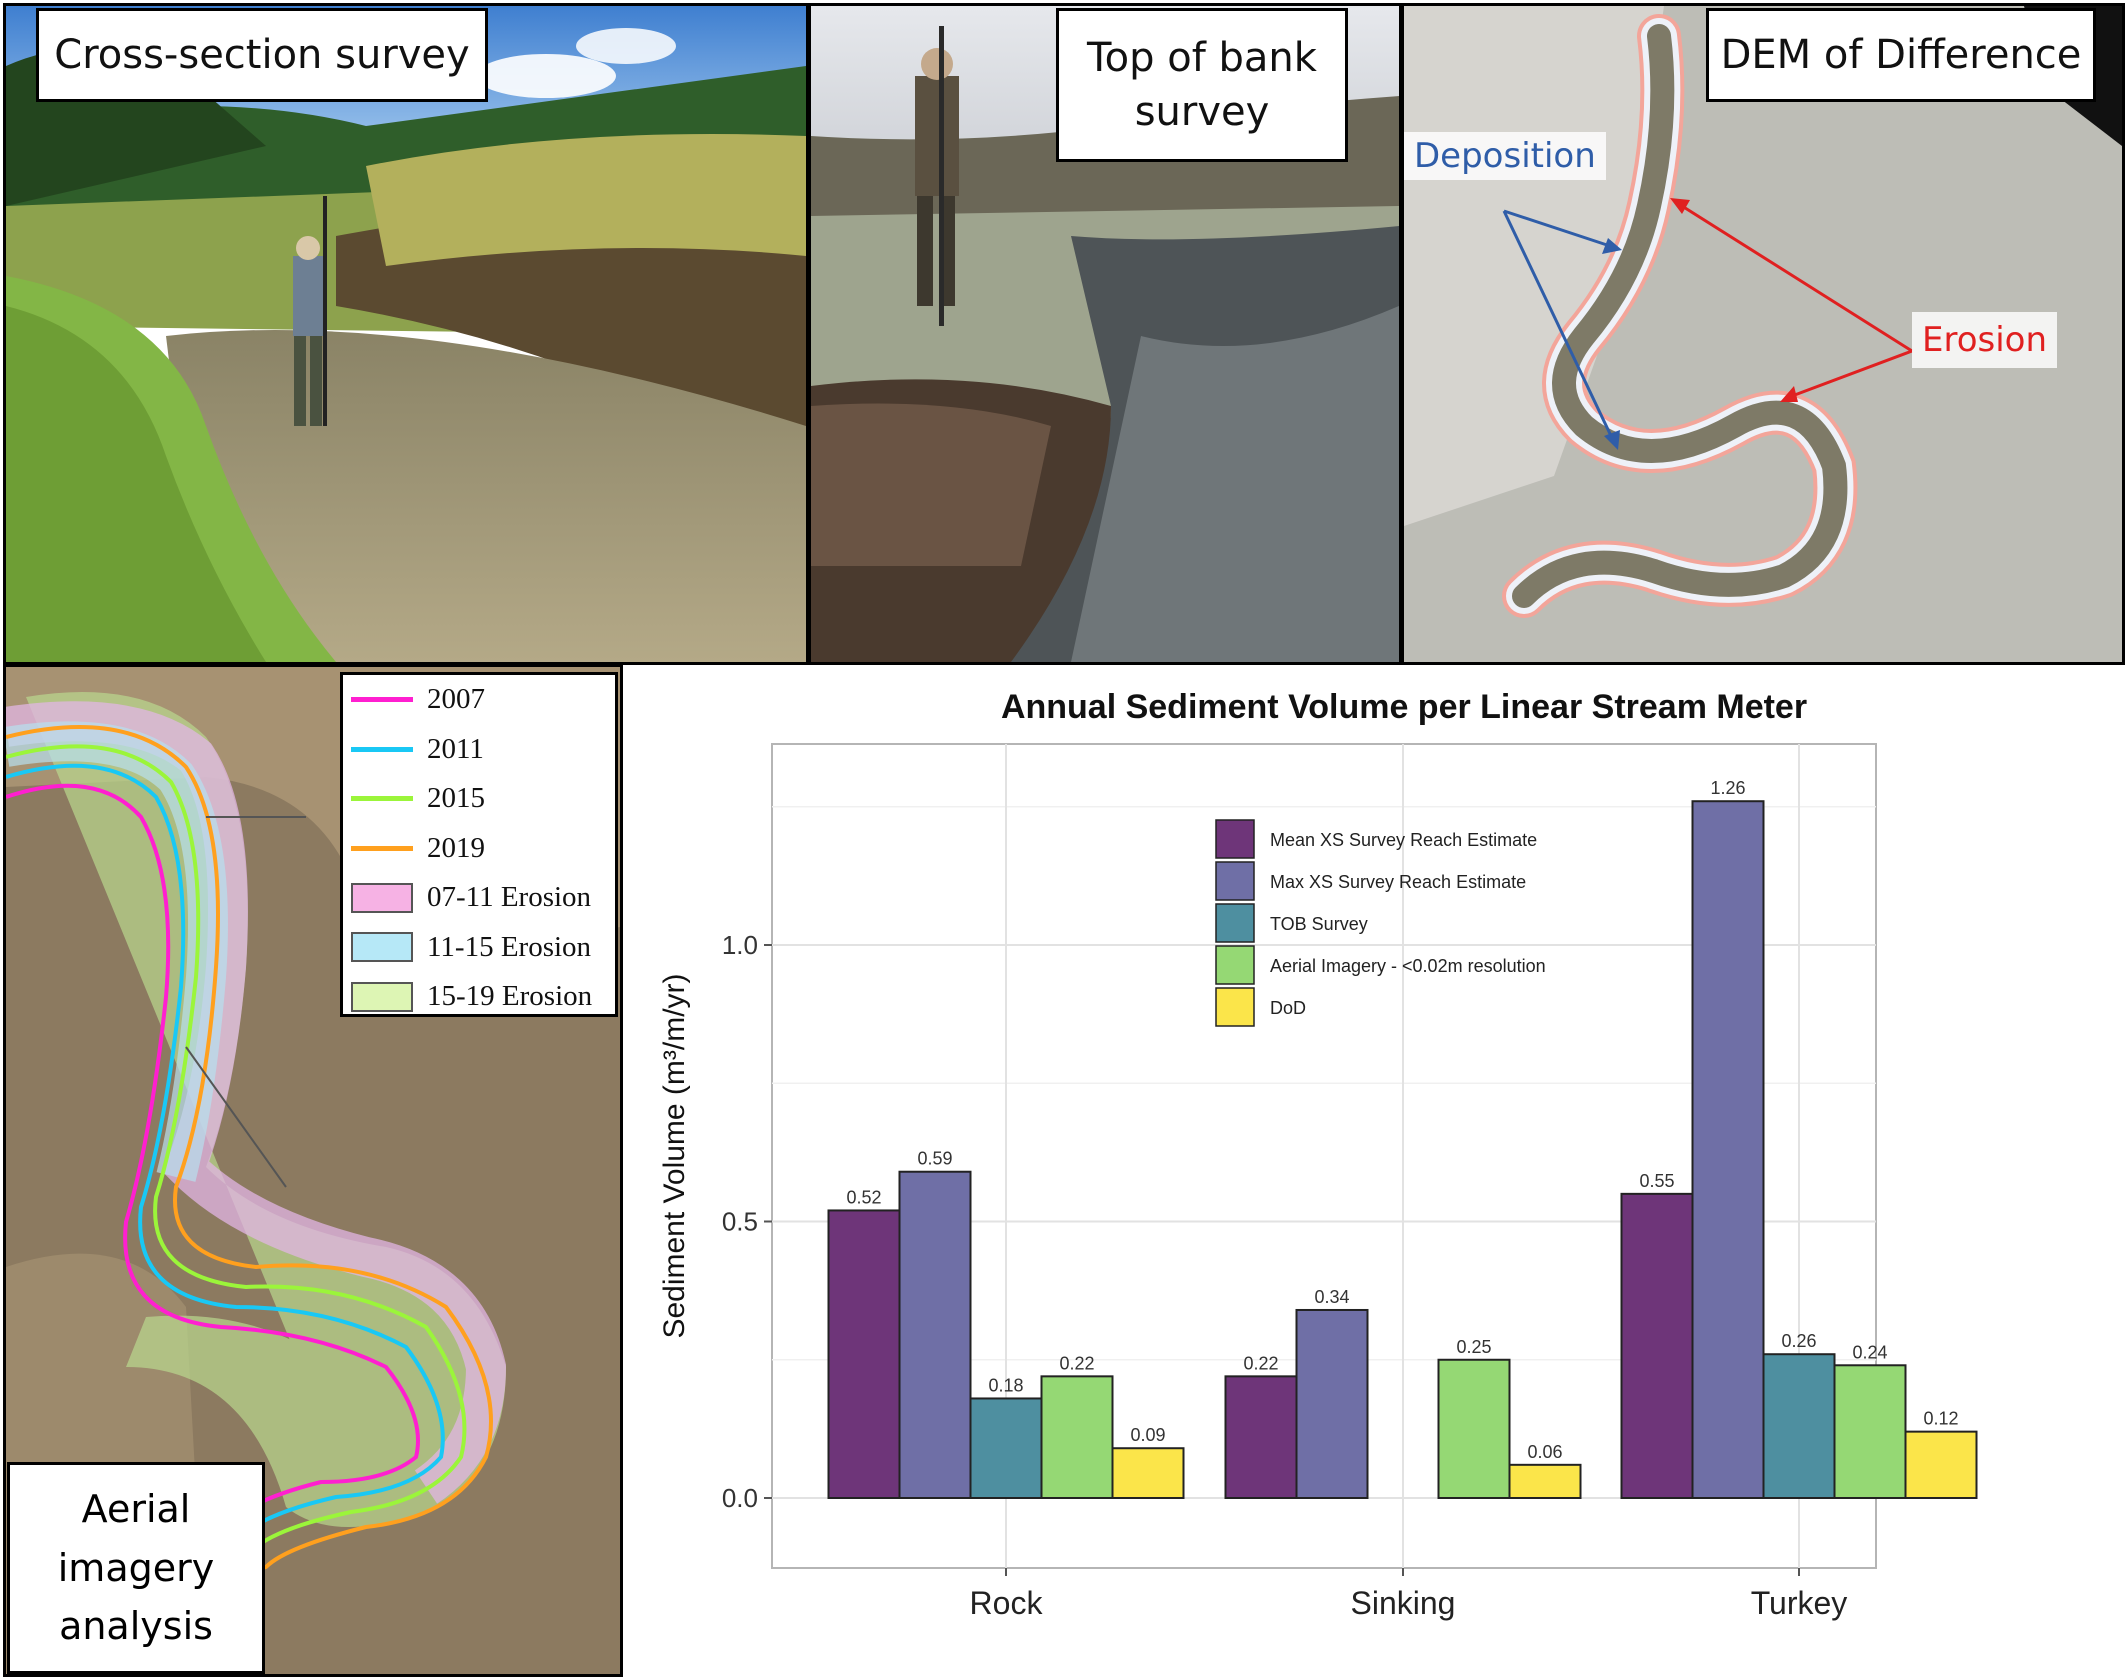  Describe the element at coordinates (1763, 334) in the screenshot. I see `dem-of-difference-map: Deposition Erosion` at that location.